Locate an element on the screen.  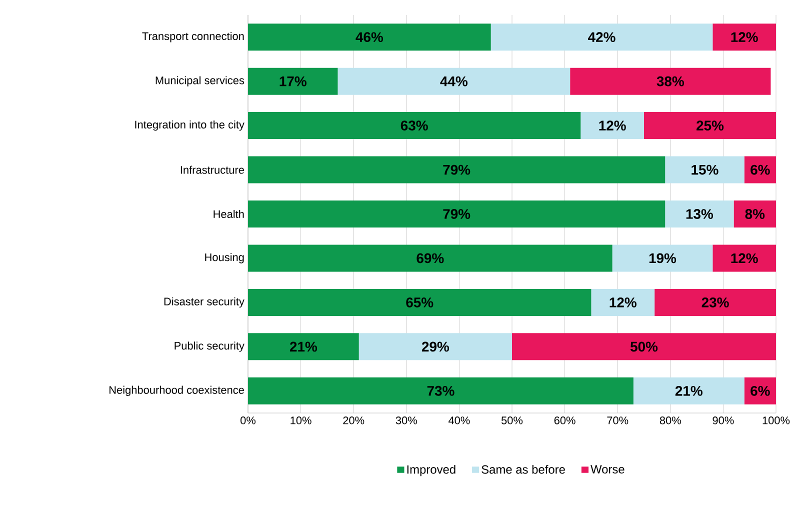
legend-label: Improved is located at coordinates (431, 470).